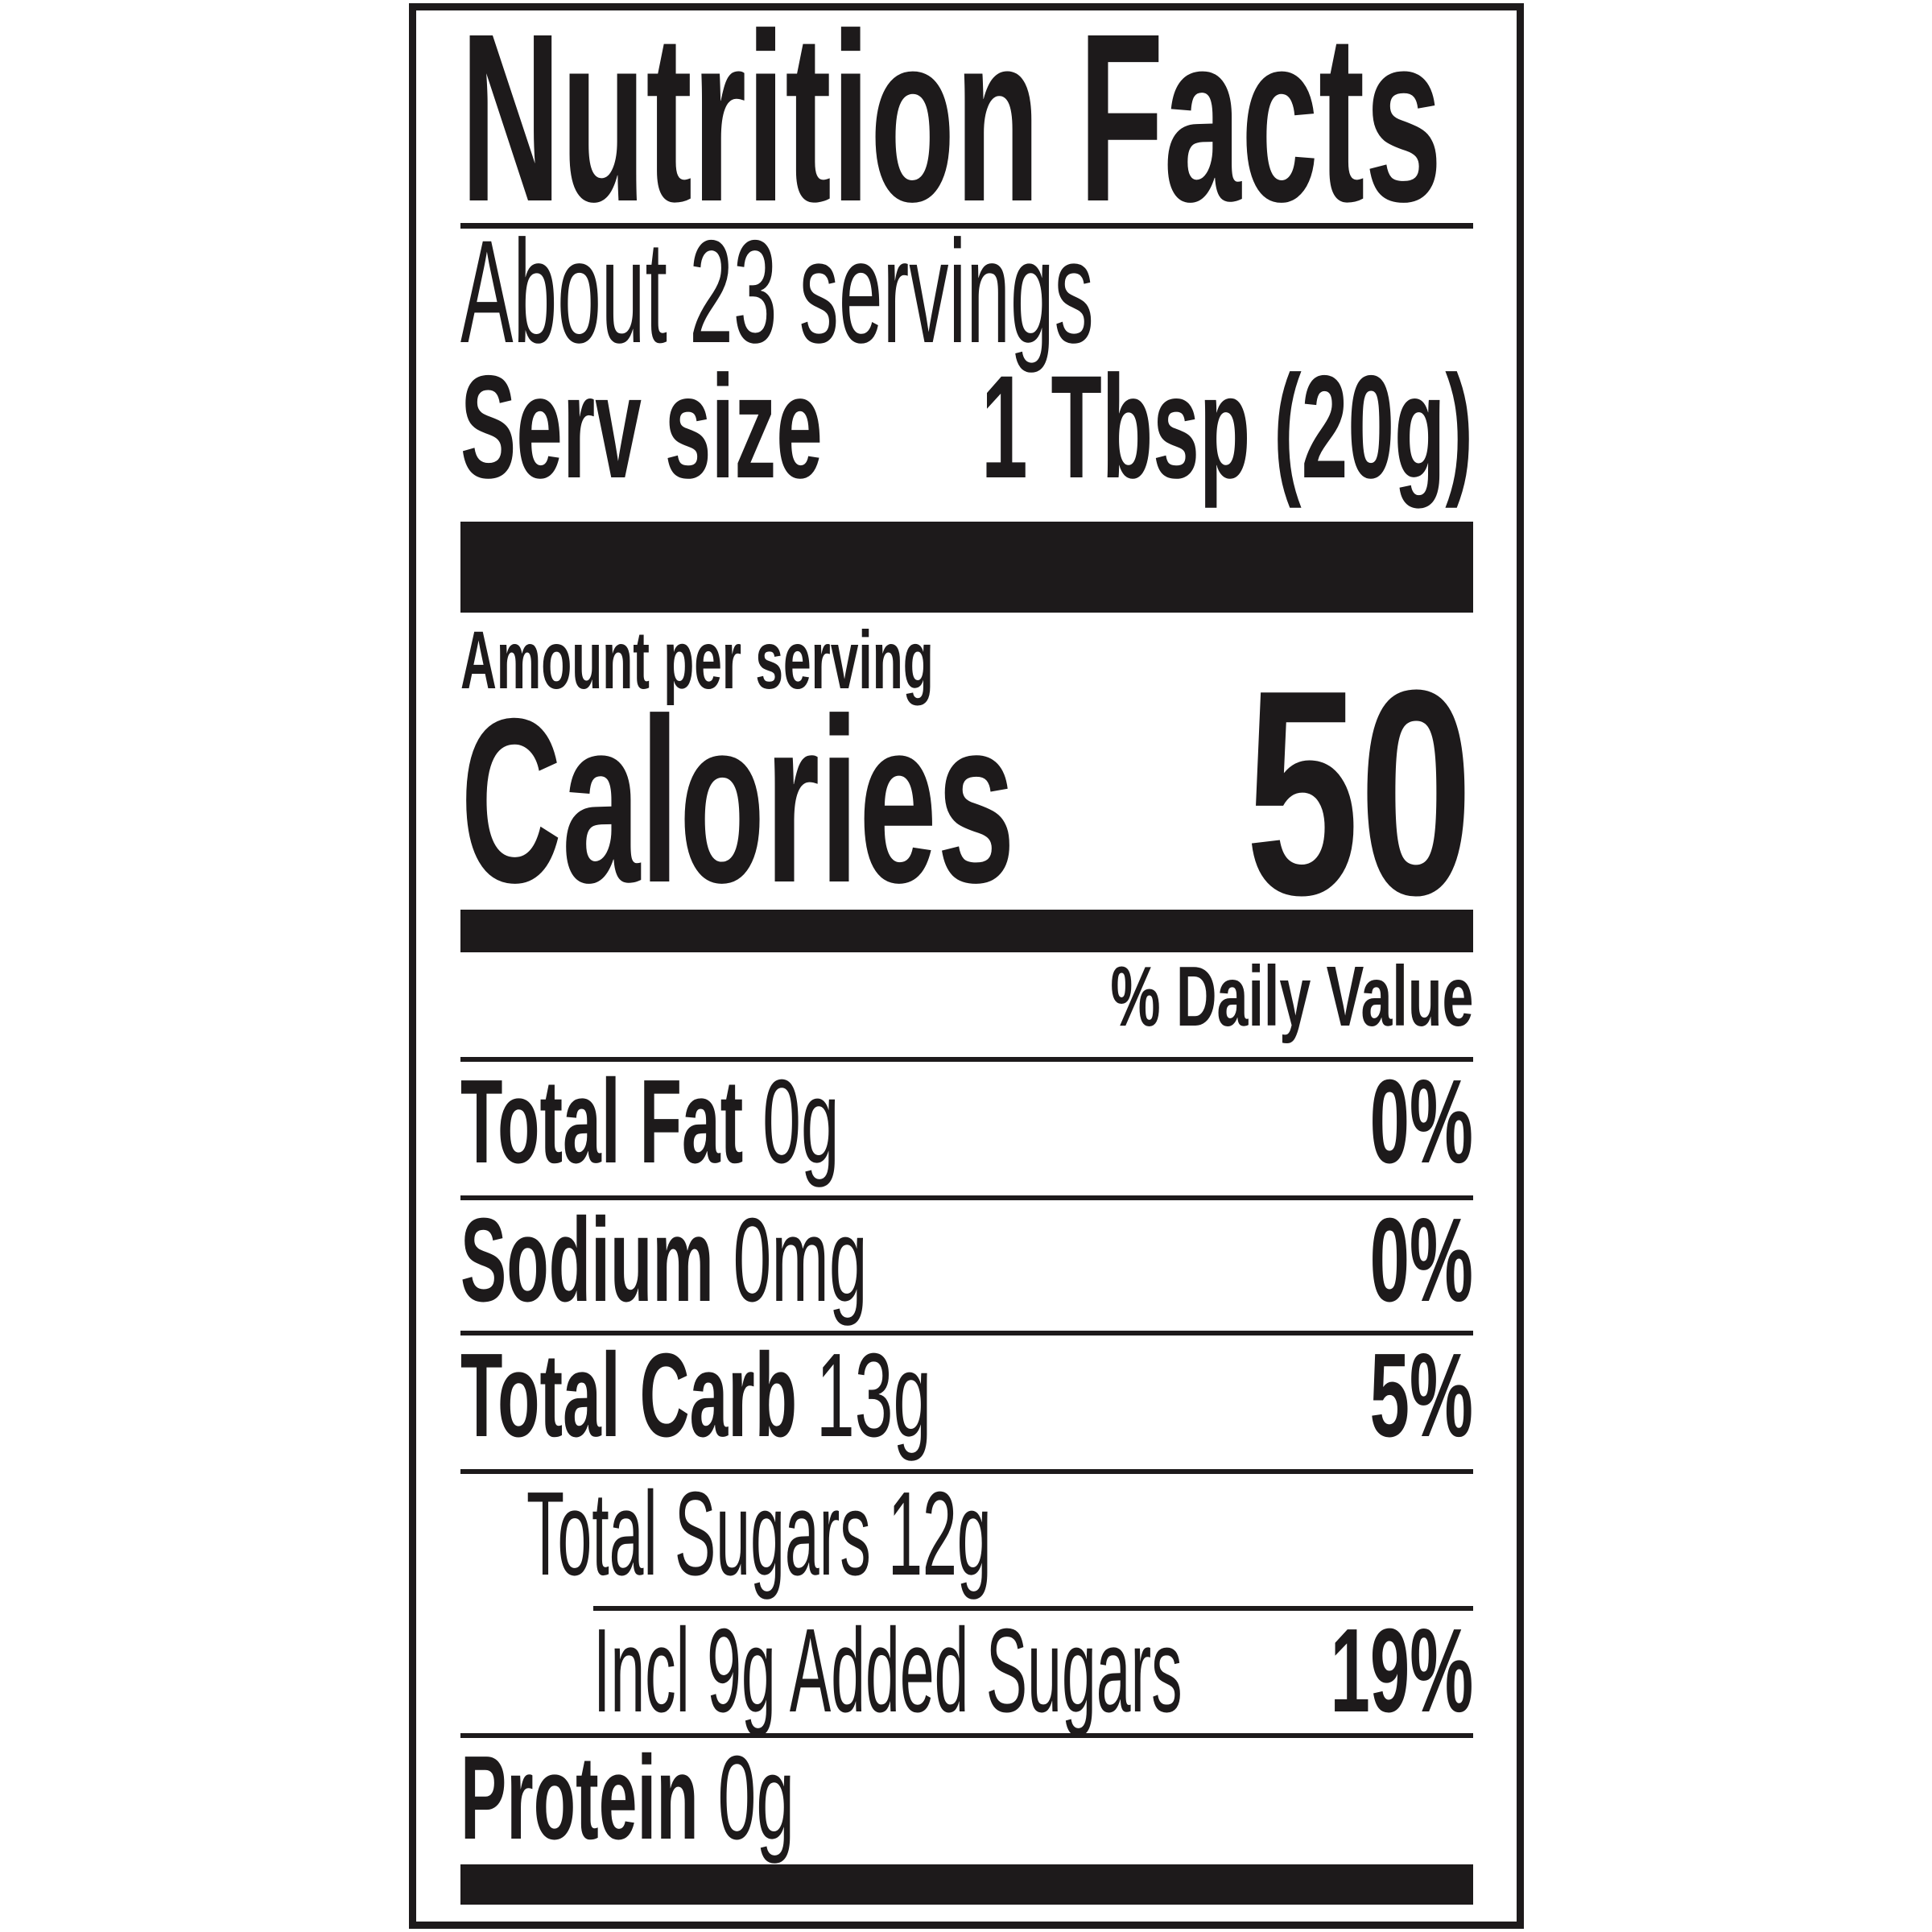 This screenshot has height=1932, width=1932. I want to click on nutrient-row-total-sugars: Total Sugars 12g, so click(973, 1534).